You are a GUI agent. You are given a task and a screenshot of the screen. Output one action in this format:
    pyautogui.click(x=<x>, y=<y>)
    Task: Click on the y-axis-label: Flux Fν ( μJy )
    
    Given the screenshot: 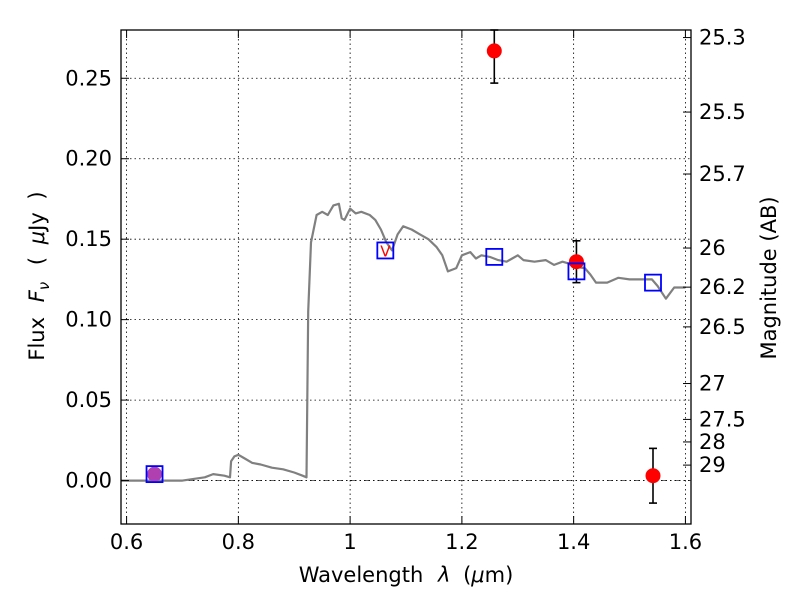 What is the action you would take?
    pyautogui.click(x=39, y=275)
    